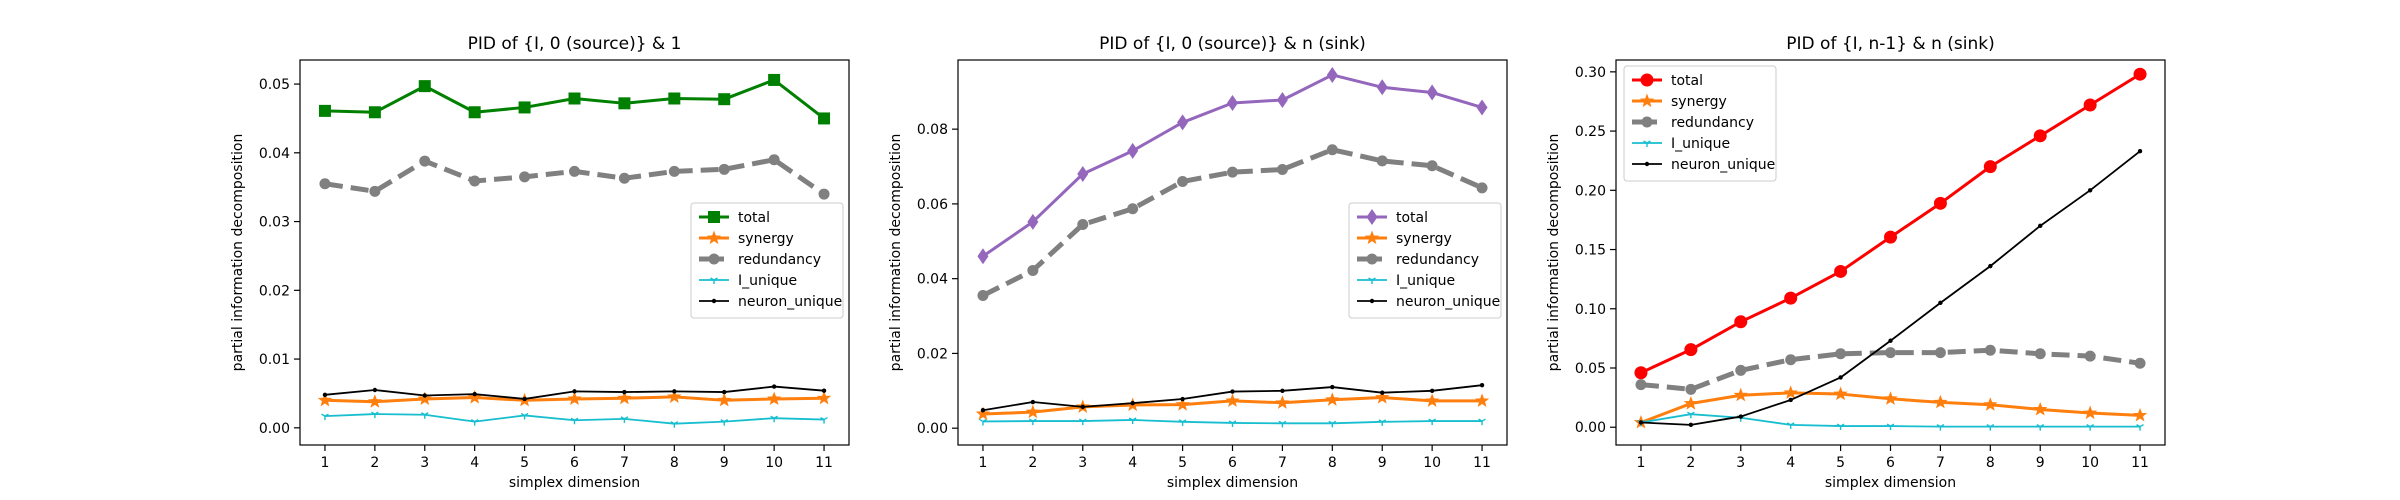 This screenshot has width=2400, height=500. What do you see at coordinates (1412, 218) in the screenshot?
I see `legend-label: total` at bounding box center [1412, 218].